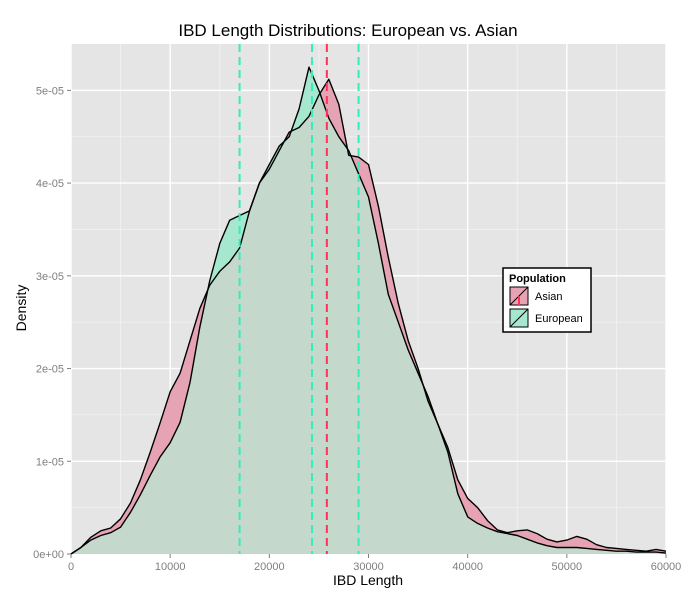 The height and width of the screenshot is (605, 686). I want to click on legend-label-european: European, so click(559, 319).